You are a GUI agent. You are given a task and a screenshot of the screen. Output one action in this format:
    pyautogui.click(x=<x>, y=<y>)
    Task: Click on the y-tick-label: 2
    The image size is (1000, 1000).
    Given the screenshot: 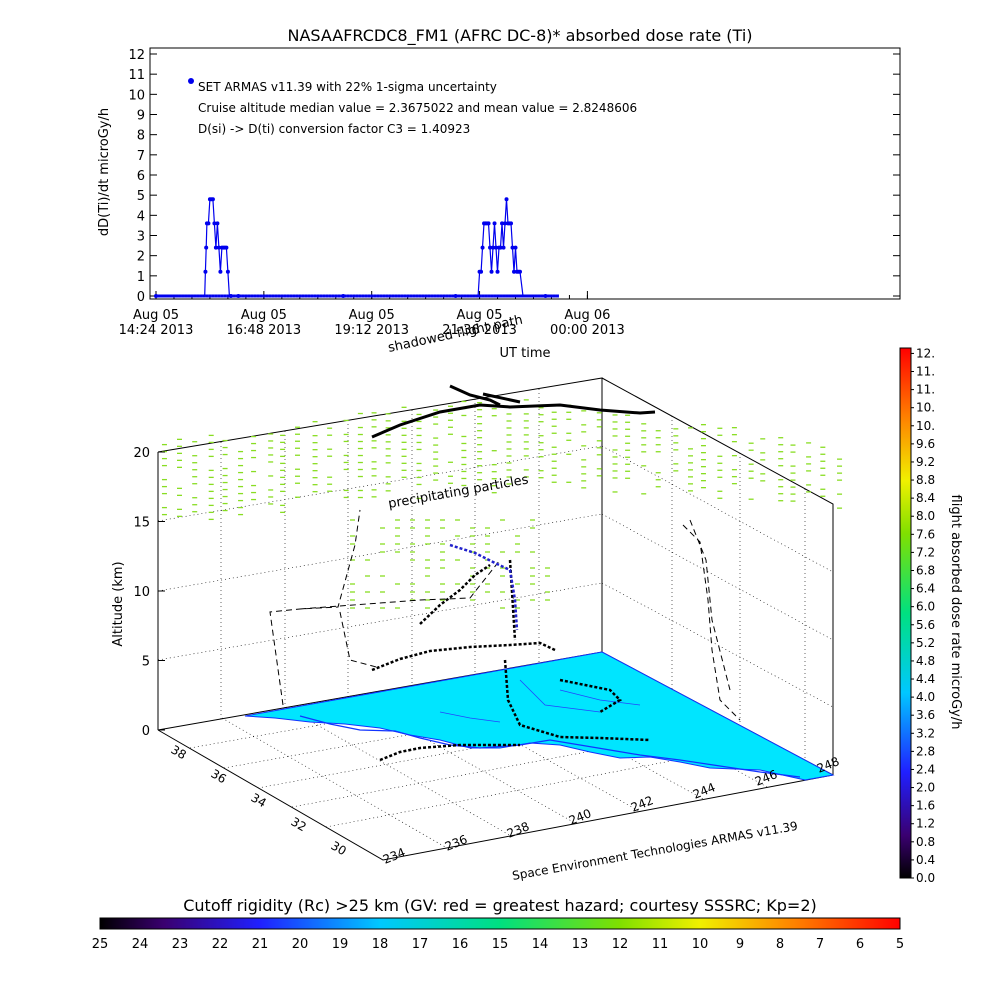 What is the action you would take?
    pyautogui.click(x=141, y=257)
    